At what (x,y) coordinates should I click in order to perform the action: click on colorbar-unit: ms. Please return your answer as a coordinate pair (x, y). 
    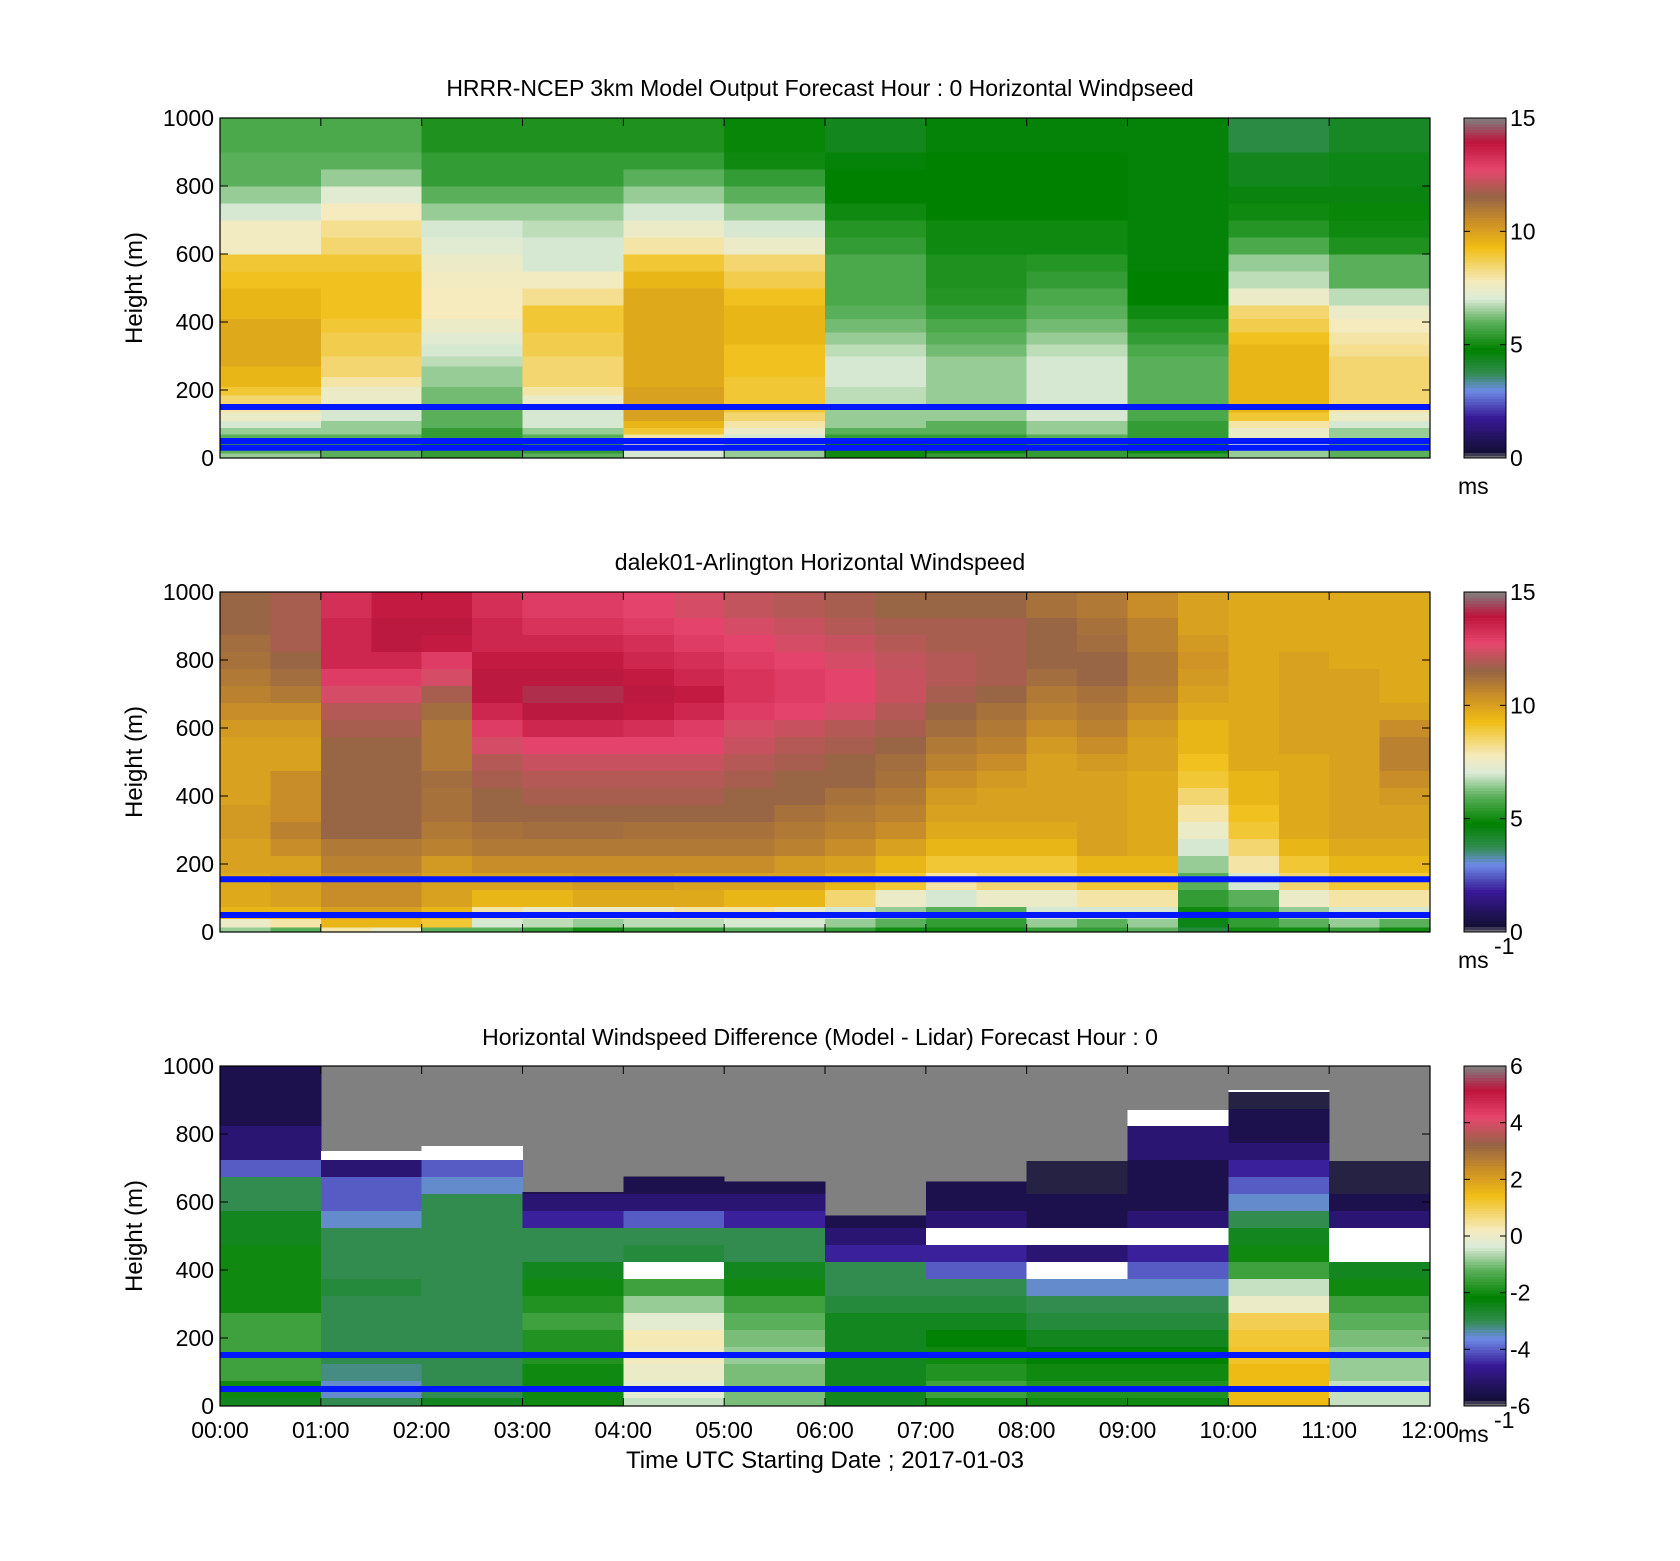
    Looking at the image, I should click on (1473, 486).